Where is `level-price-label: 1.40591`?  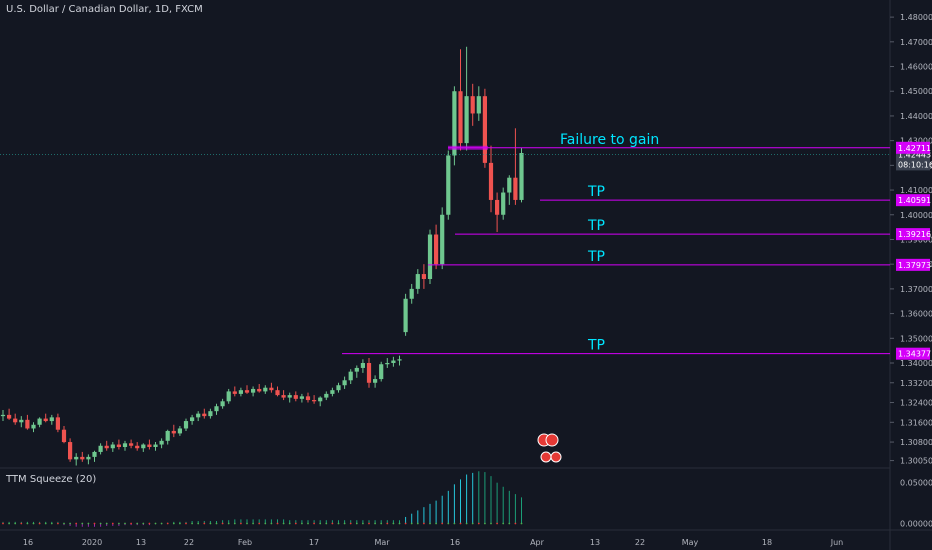
level-price-label: 1.40591 is located at coordinates (914, 200).